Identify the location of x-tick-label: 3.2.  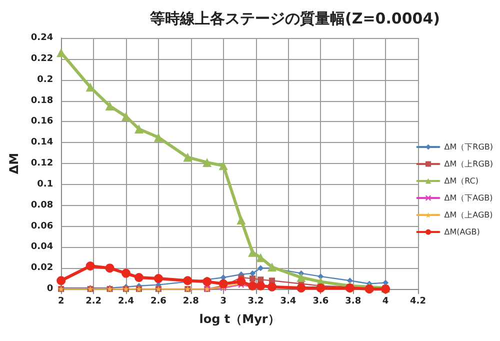
(256, 301).